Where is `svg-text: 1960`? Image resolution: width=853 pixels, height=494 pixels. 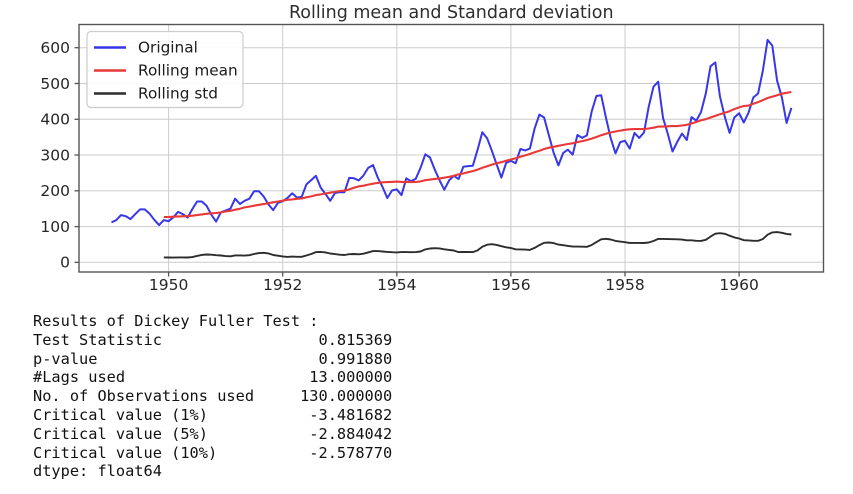
svg-text: 1960 is located at coordinates (738, 285).